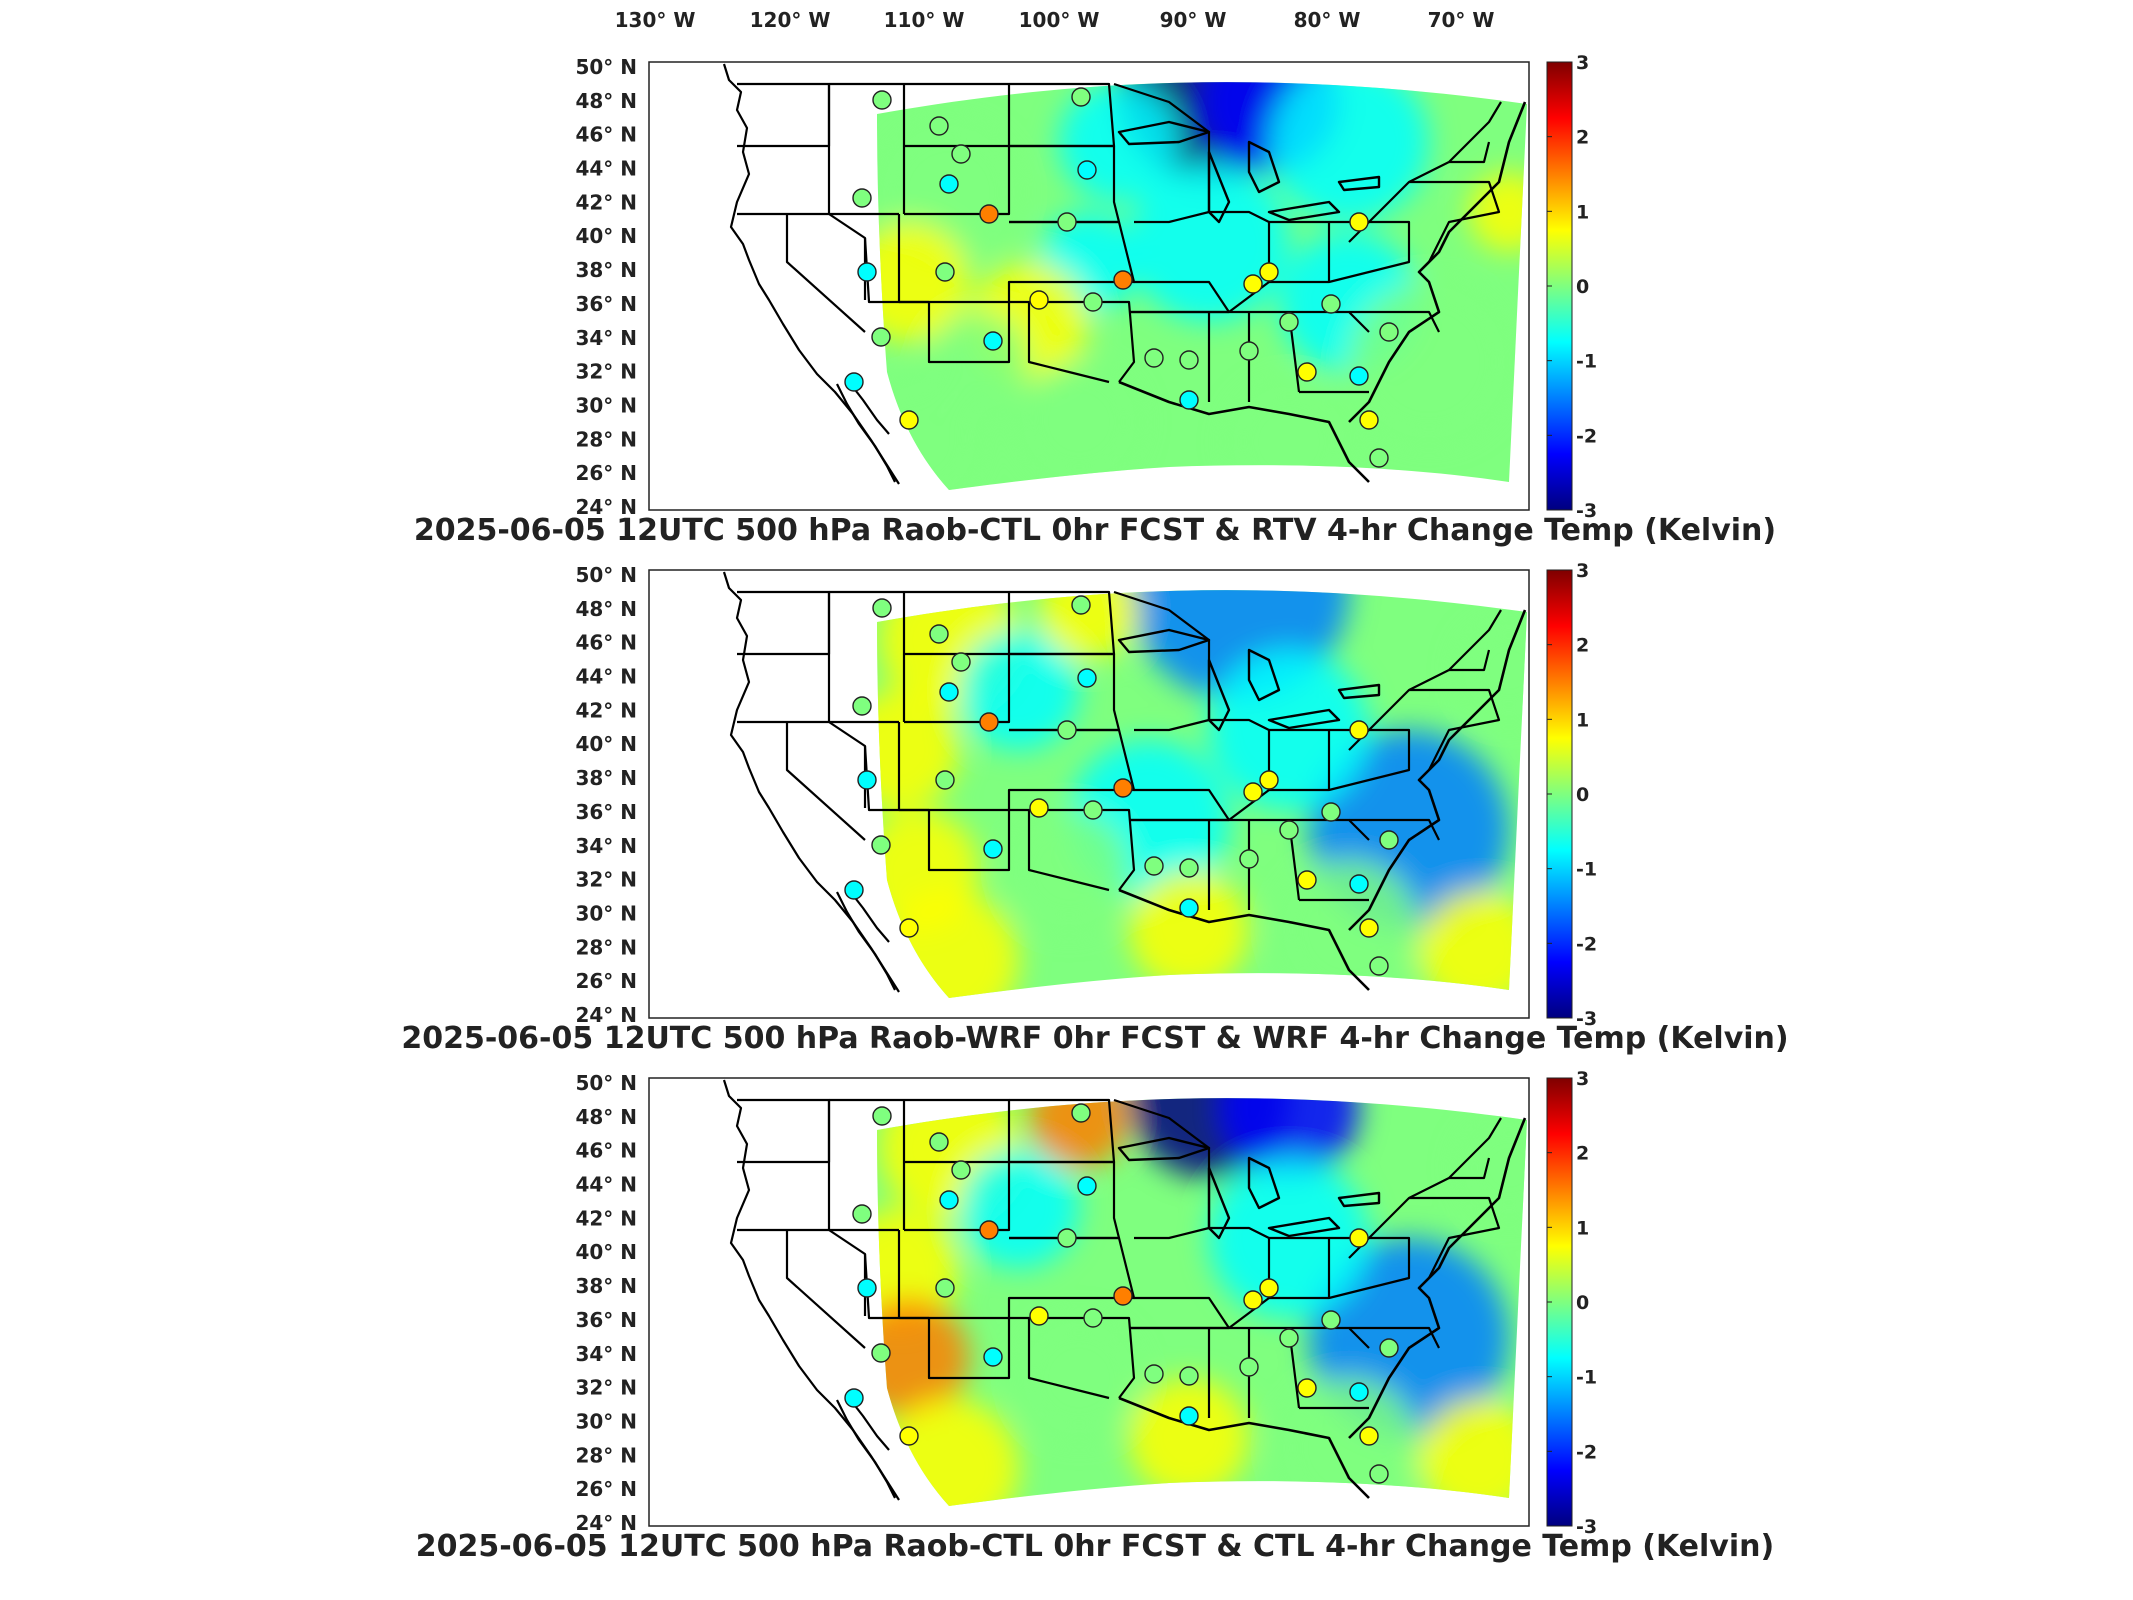 The image size is (2133, 1600). Describe the element at coordinates (606, 507) in the screenshot. I see `latitude-label: 24° N` at that location.